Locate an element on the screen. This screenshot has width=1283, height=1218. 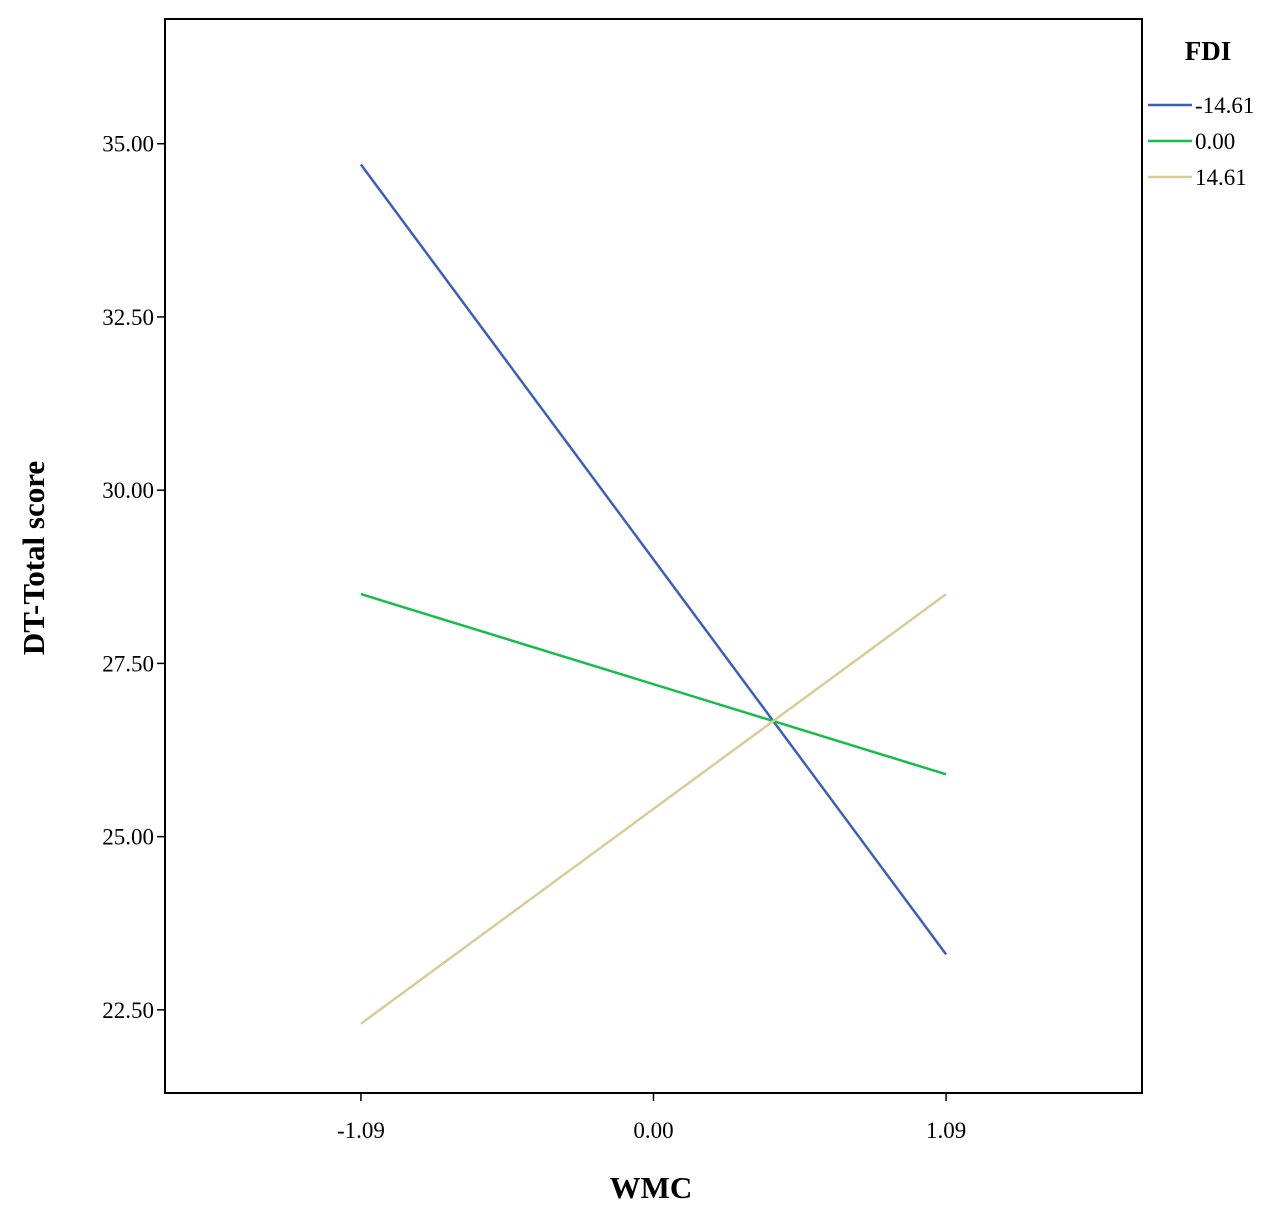
x-tick-label: 1.09 is located at coordinates (946, 1130).